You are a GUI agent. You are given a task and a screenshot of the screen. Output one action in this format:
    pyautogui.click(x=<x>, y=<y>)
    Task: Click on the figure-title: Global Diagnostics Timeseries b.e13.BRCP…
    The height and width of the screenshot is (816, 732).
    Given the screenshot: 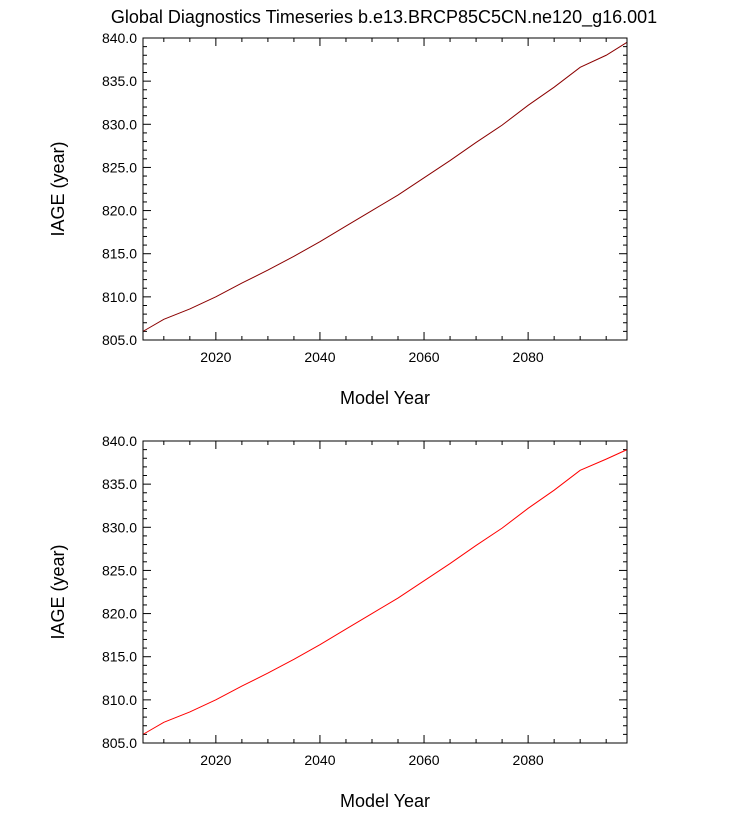 What is the action you would take?
    pyautogui.click(x=384, y=17)
    